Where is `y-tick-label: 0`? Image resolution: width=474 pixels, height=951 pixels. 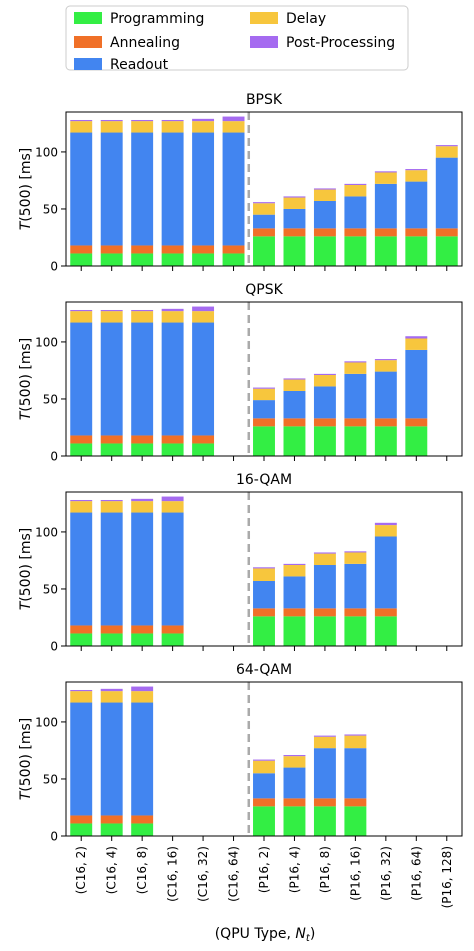 y-tick-label: 0 is located at coordinates (54, 457).